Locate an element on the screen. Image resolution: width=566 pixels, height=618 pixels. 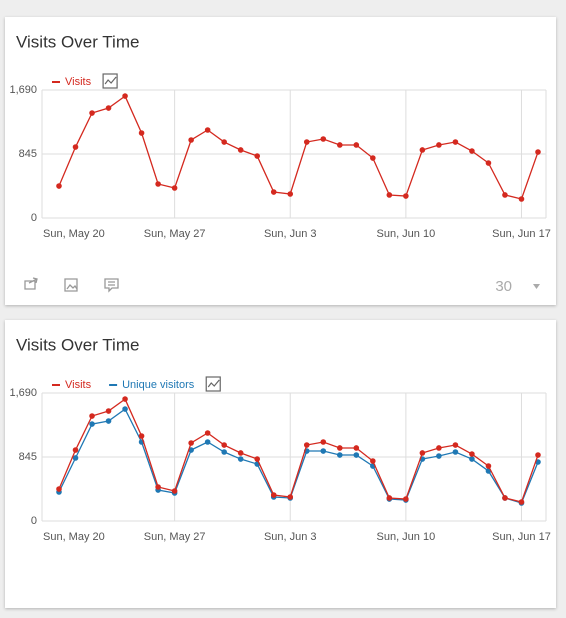
limit-dropdown-arrow is located at coordinates (536, 286).